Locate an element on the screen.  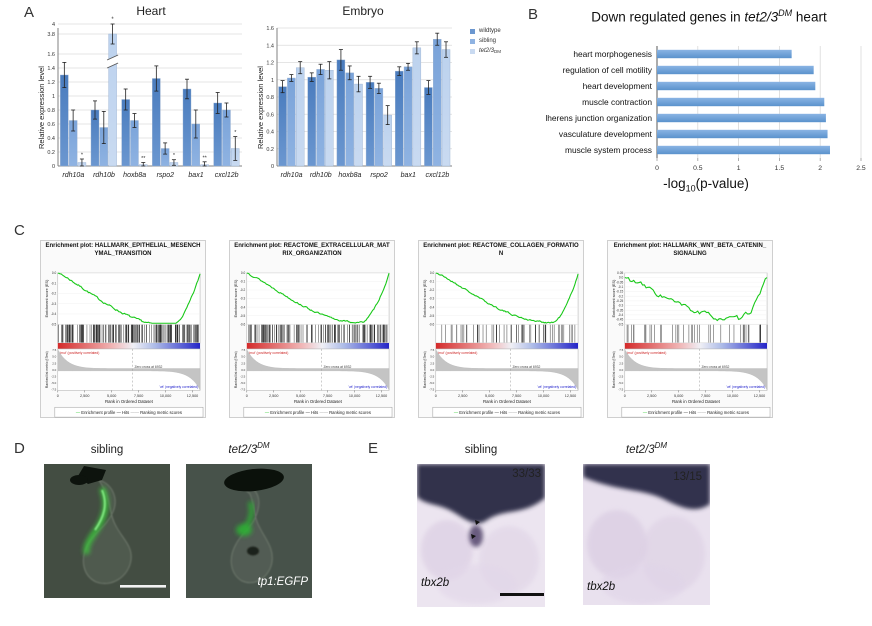
svg-text: 12,500 is located at coordinates (192, 396).